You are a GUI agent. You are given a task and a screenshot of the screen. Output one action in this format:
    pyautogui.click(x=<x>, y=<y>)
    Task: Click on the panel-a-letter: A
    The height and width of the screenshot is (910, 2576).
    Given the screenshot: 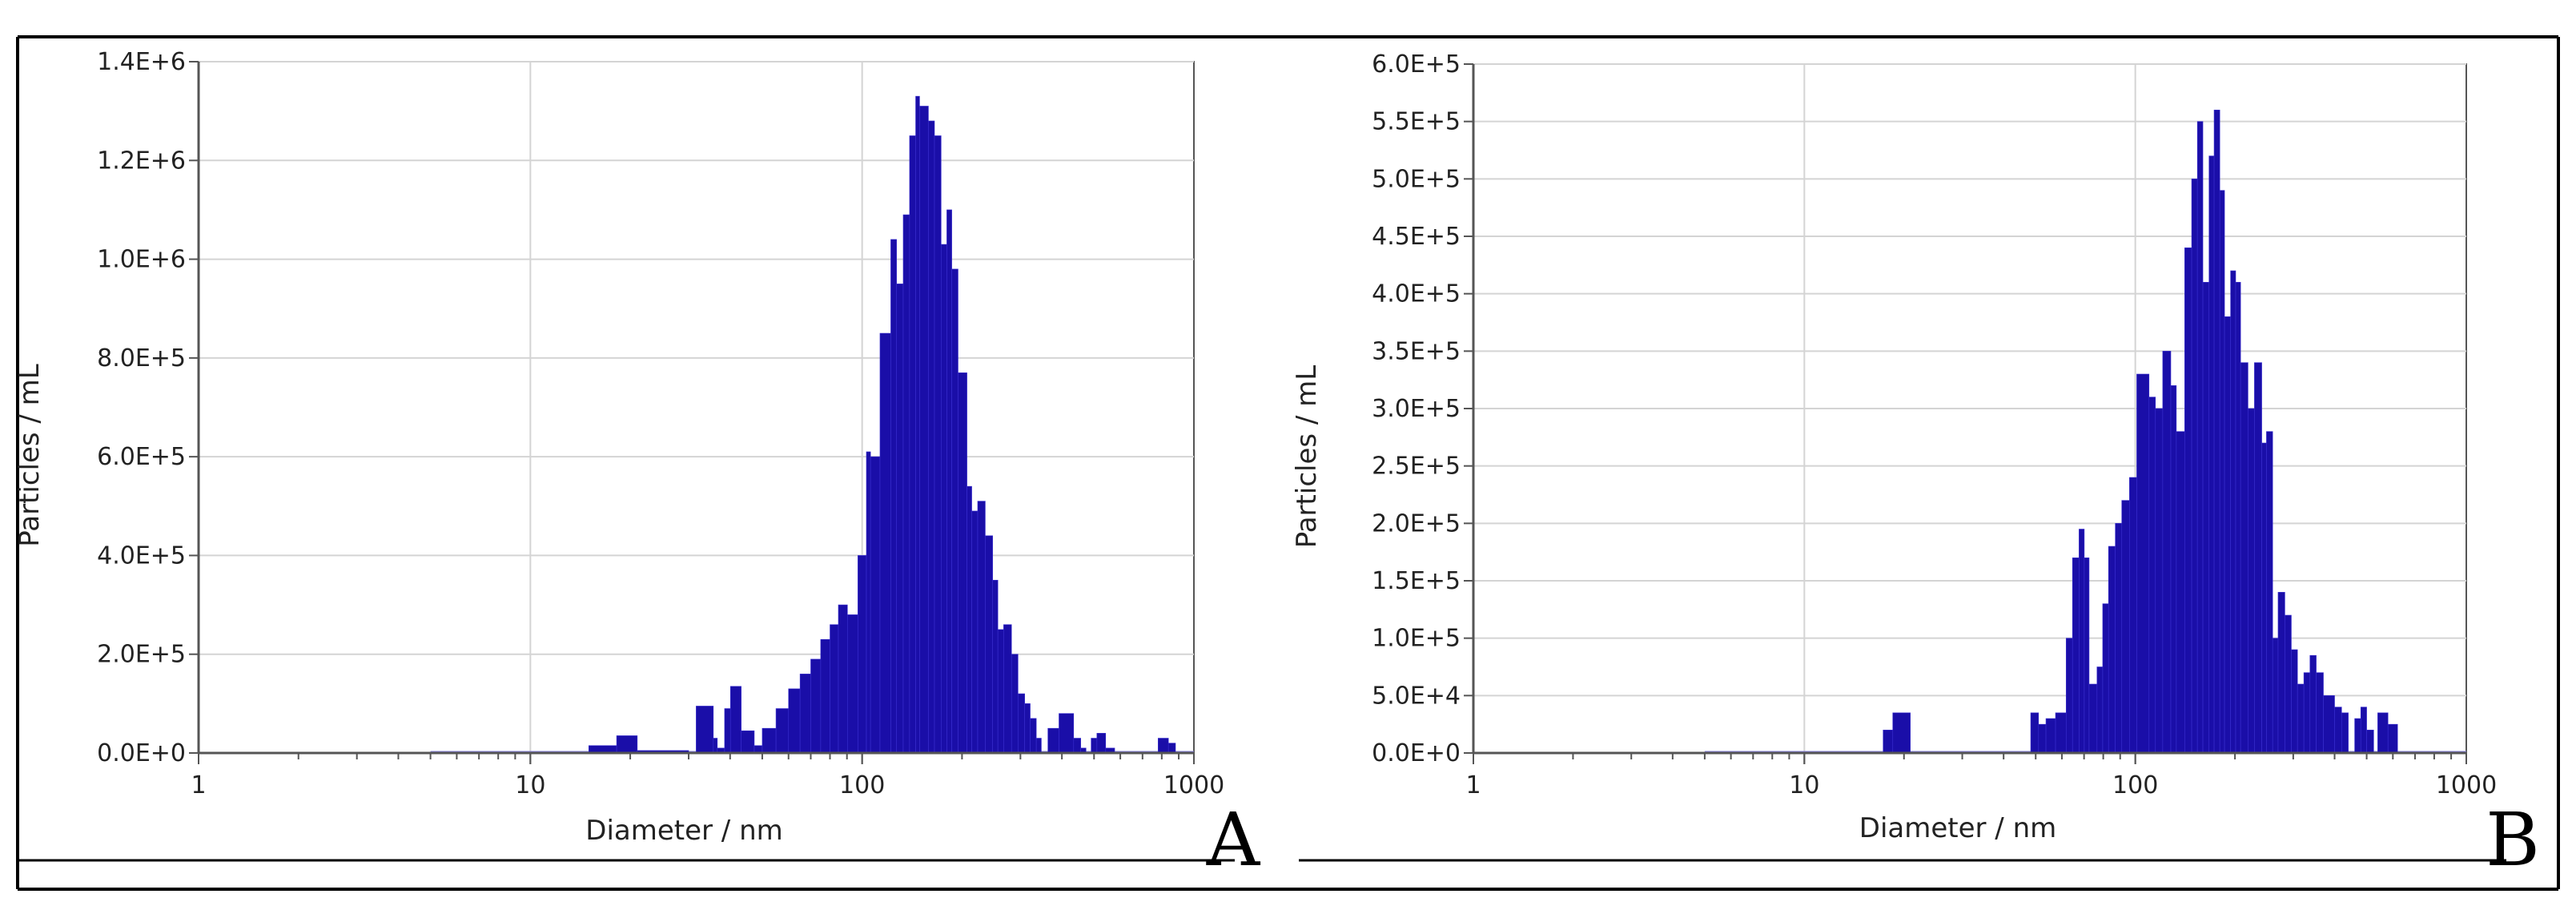 What is the action you would take?
    pyautogui.click(x=1233, y=840)
    